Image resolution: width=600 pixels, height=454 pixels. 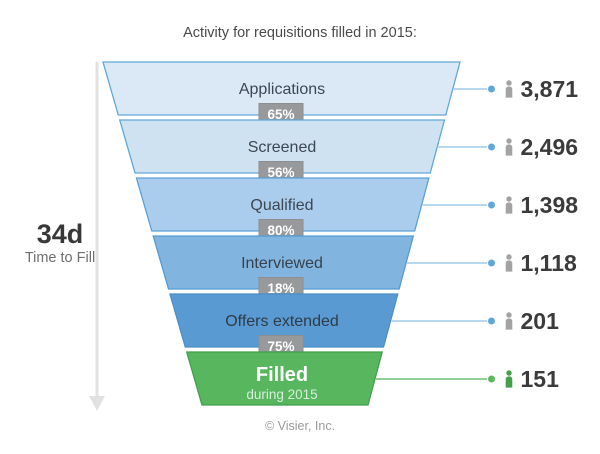 What do you see at coordinates (300, 426) in the screenshot?
I see `copyright-text: © Visier, Inc.` at bounding box center [300, 426].